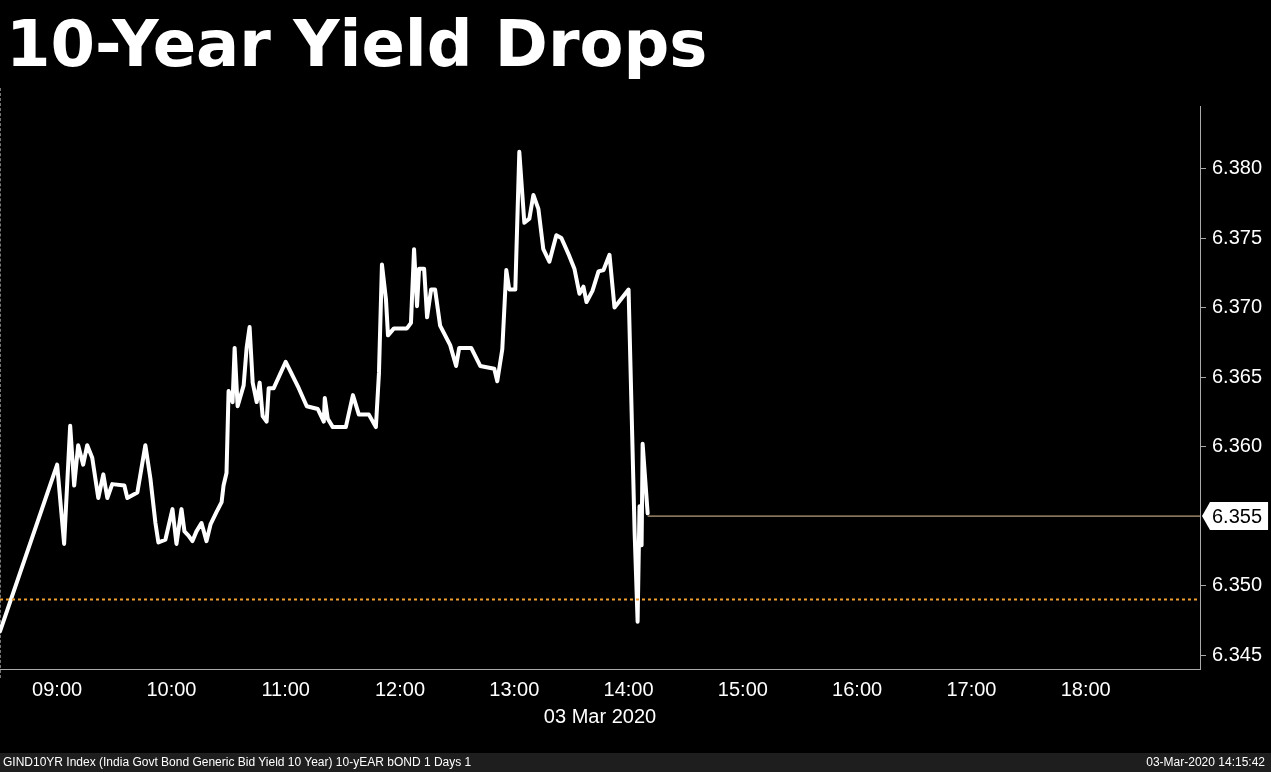  I want to click on text: 03-Mar-2020 14:15:42, so click(1205, 762).